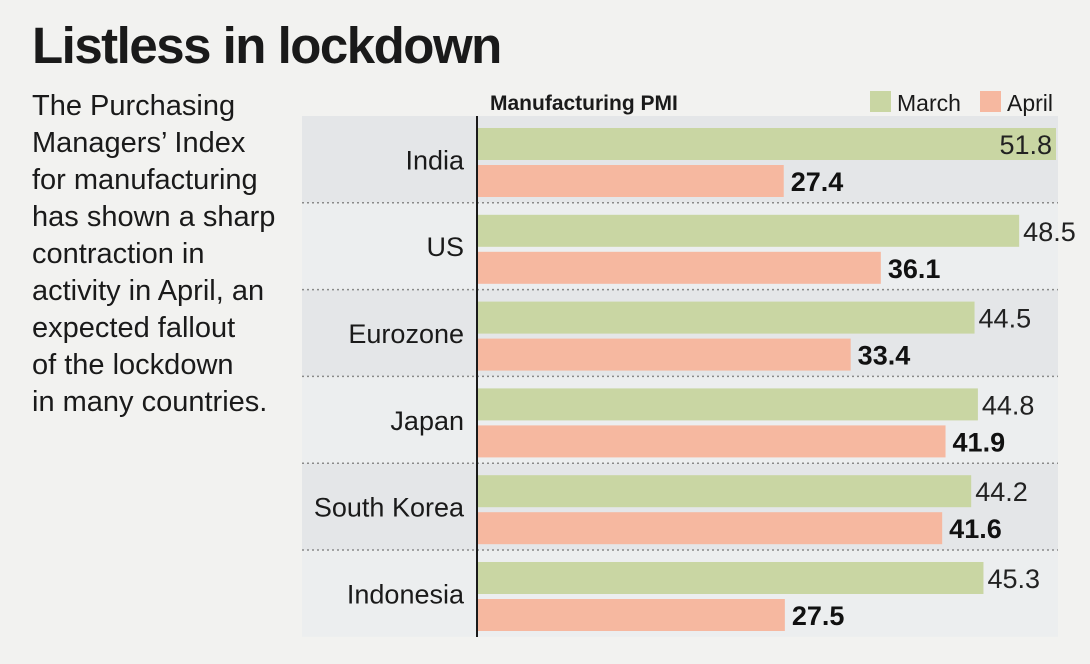 This screenshot has width=1090, height=664. Describe the element at coordinates (1025, 145) in the screenshot. I see `value-label-march-india: 51.8` at that location.